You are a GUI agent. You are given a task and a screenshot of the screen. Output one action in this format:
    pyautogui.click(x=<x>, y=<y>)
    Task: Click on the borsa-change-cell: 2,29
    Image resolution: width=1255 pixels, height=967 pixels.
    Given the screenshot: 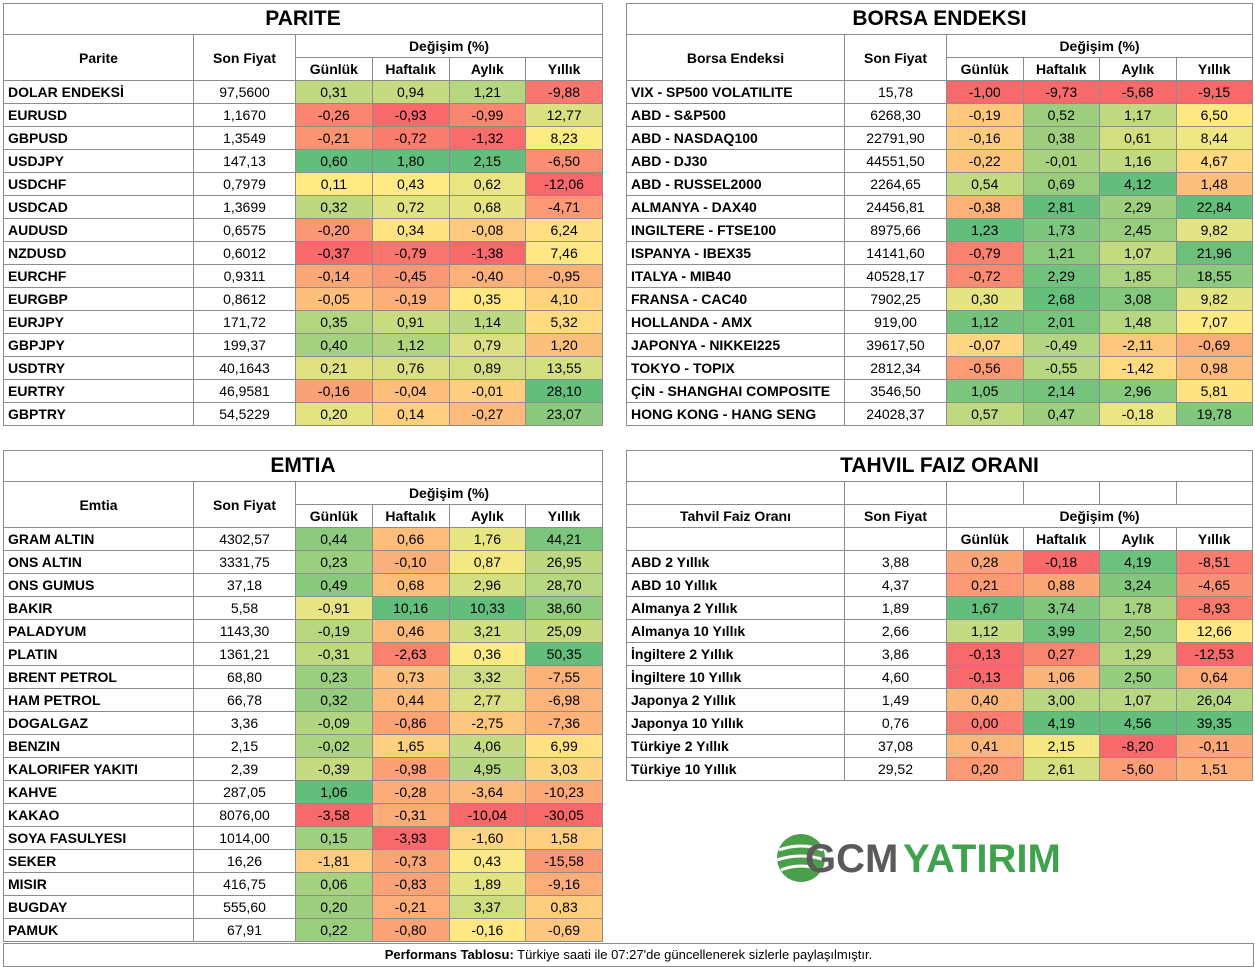 What is the action you would take?
    pyautogui.click(x=1138, y=207)
    